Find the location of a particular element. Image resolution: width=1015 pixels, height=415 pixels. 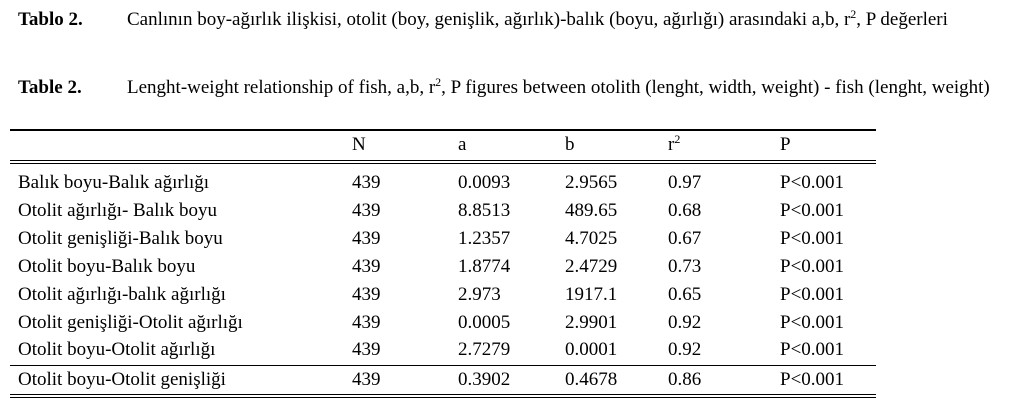

row-label: Otolit genişliği-Balık boyu is located at coordinates (120, 238).